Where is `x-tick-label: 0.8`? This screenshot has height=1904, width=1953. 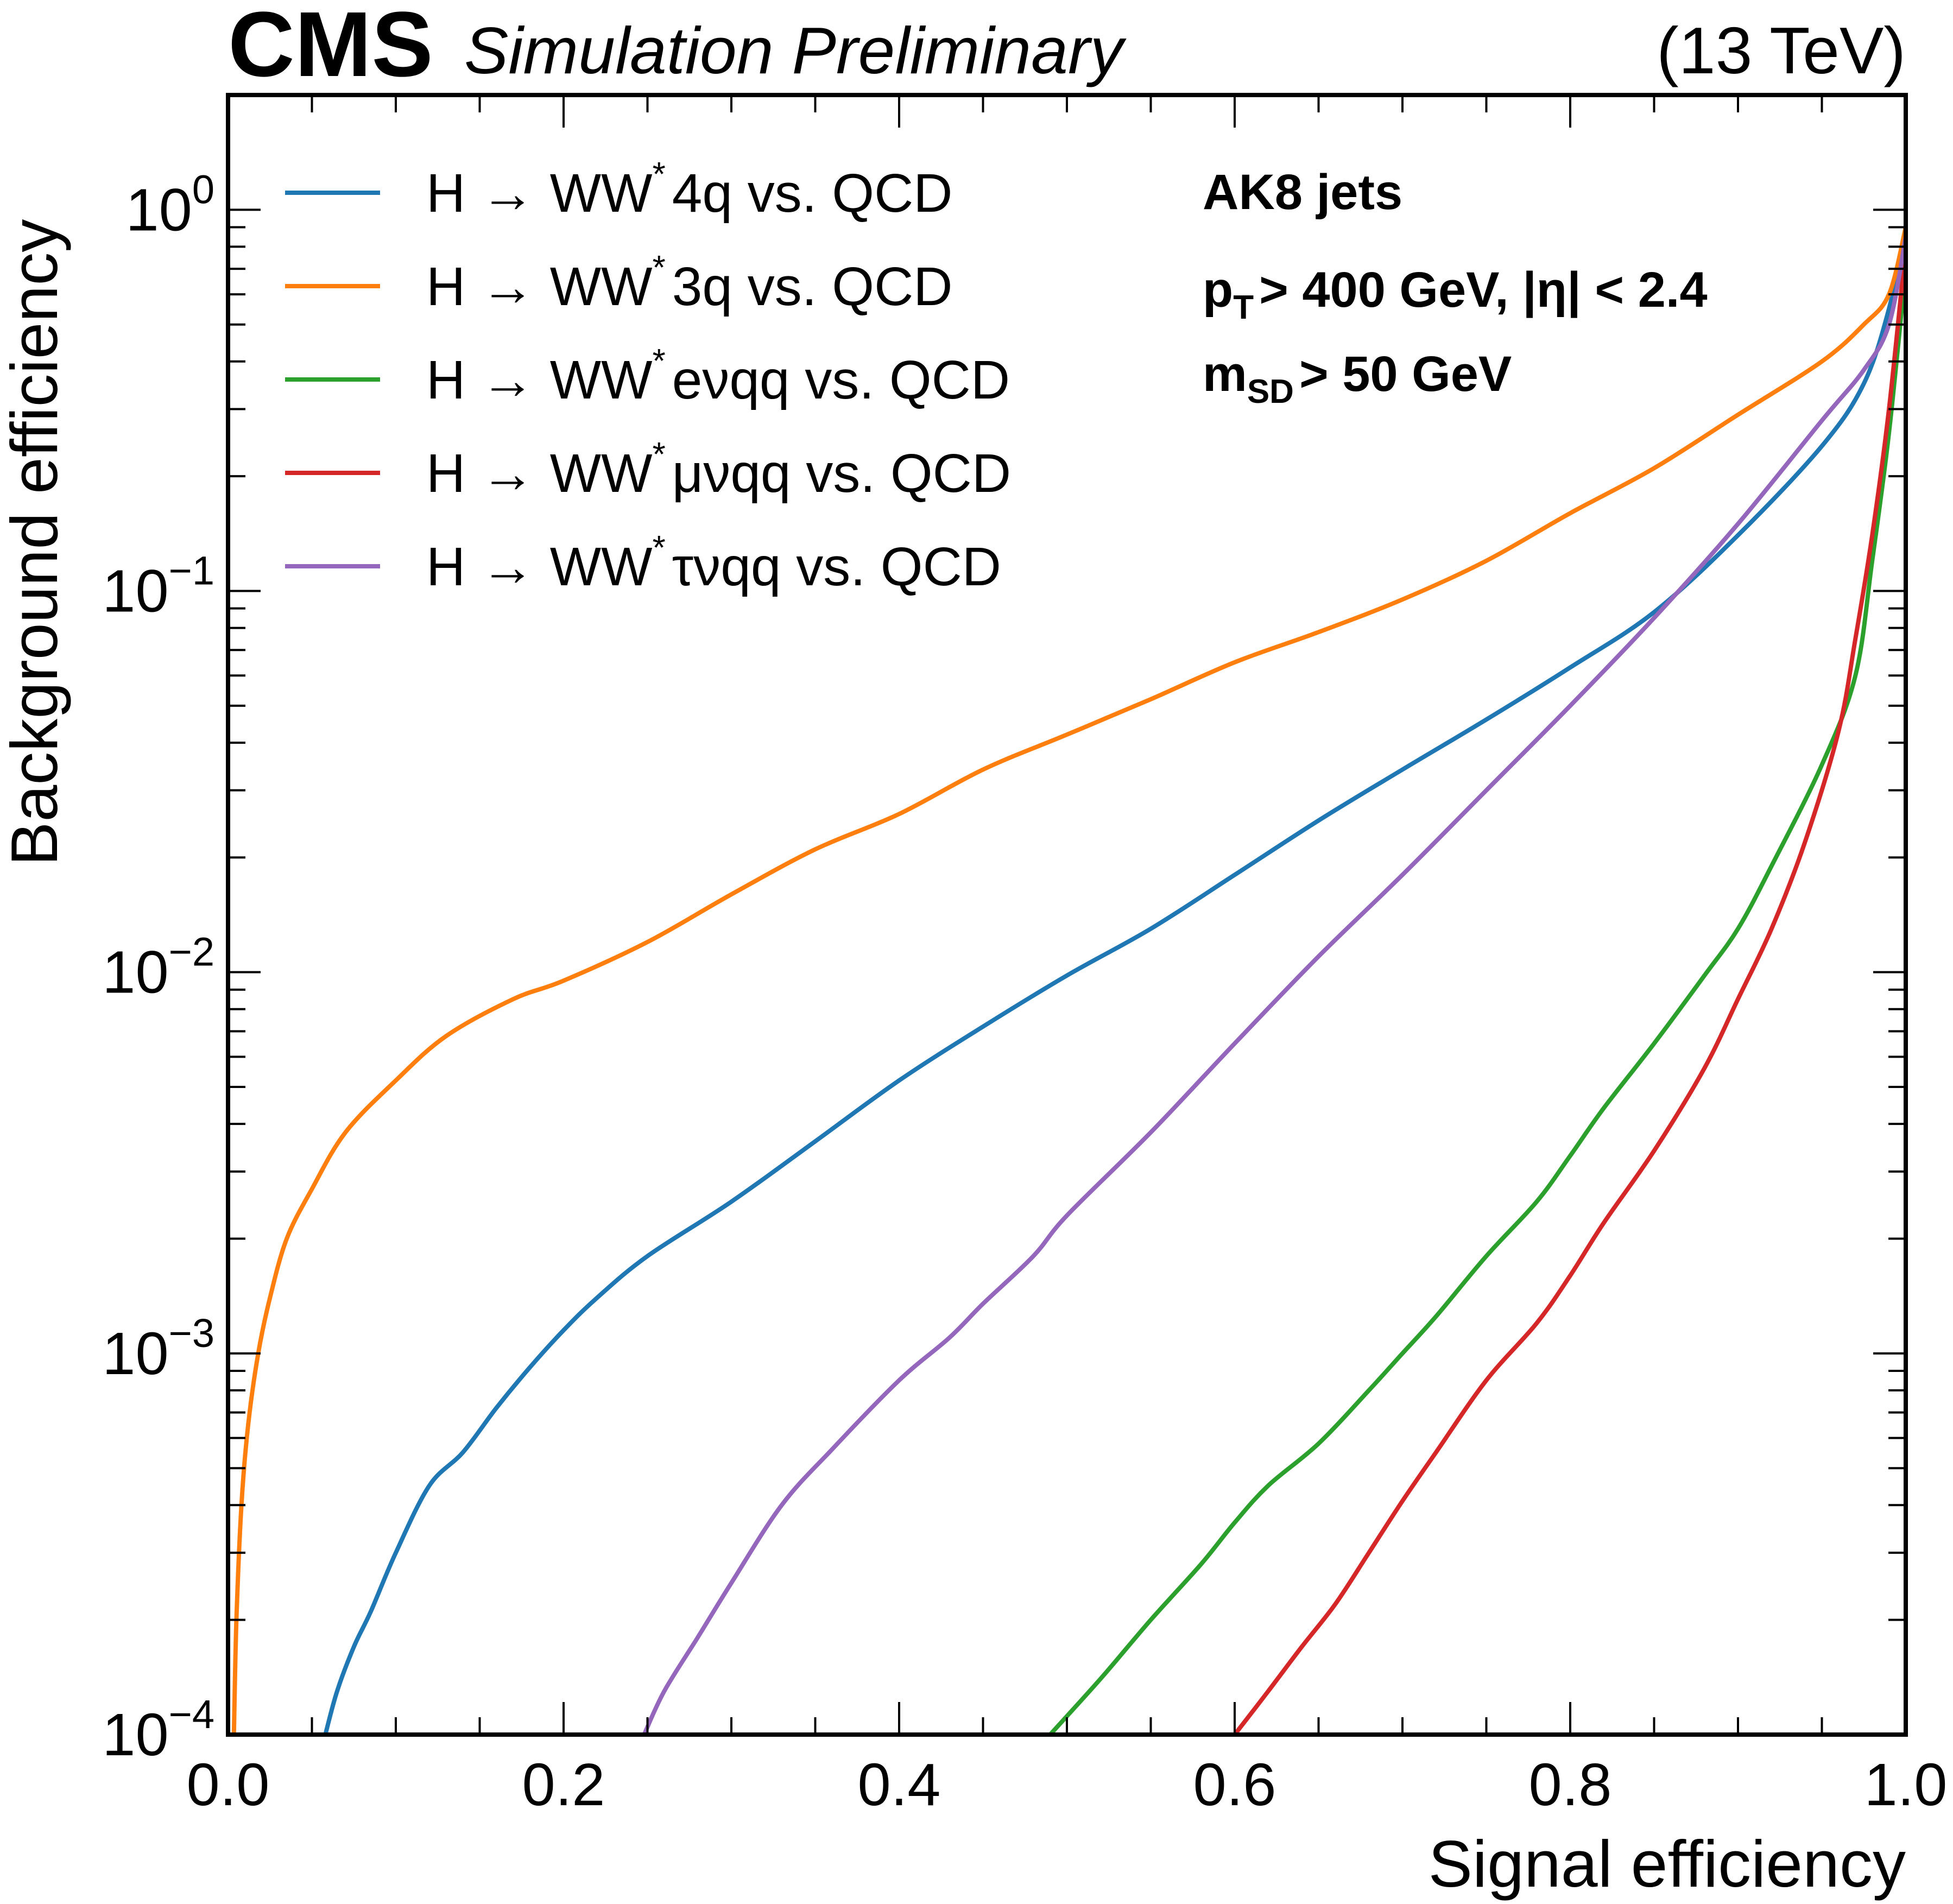
x-tick-label: 0.8 is located at coordinates (1571, 1784).